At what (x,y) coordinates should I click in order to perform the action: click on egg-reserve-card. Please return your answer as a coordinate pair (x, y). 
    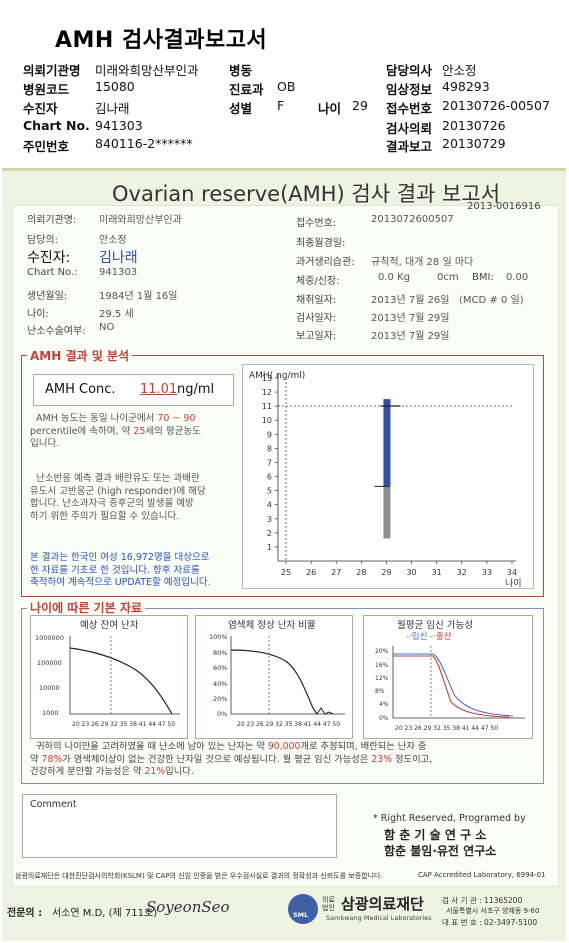
    Looking at the image, I should click on (109, 677).